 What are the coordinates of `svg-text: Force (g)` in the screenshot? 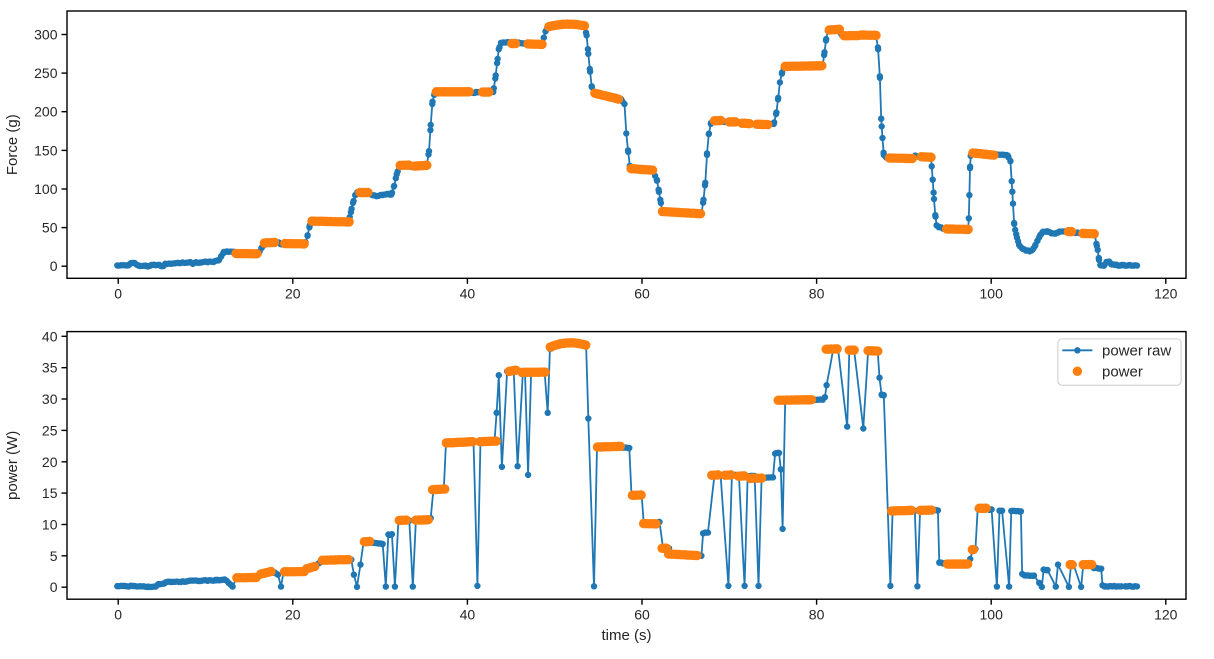 It's located at (12, 144).